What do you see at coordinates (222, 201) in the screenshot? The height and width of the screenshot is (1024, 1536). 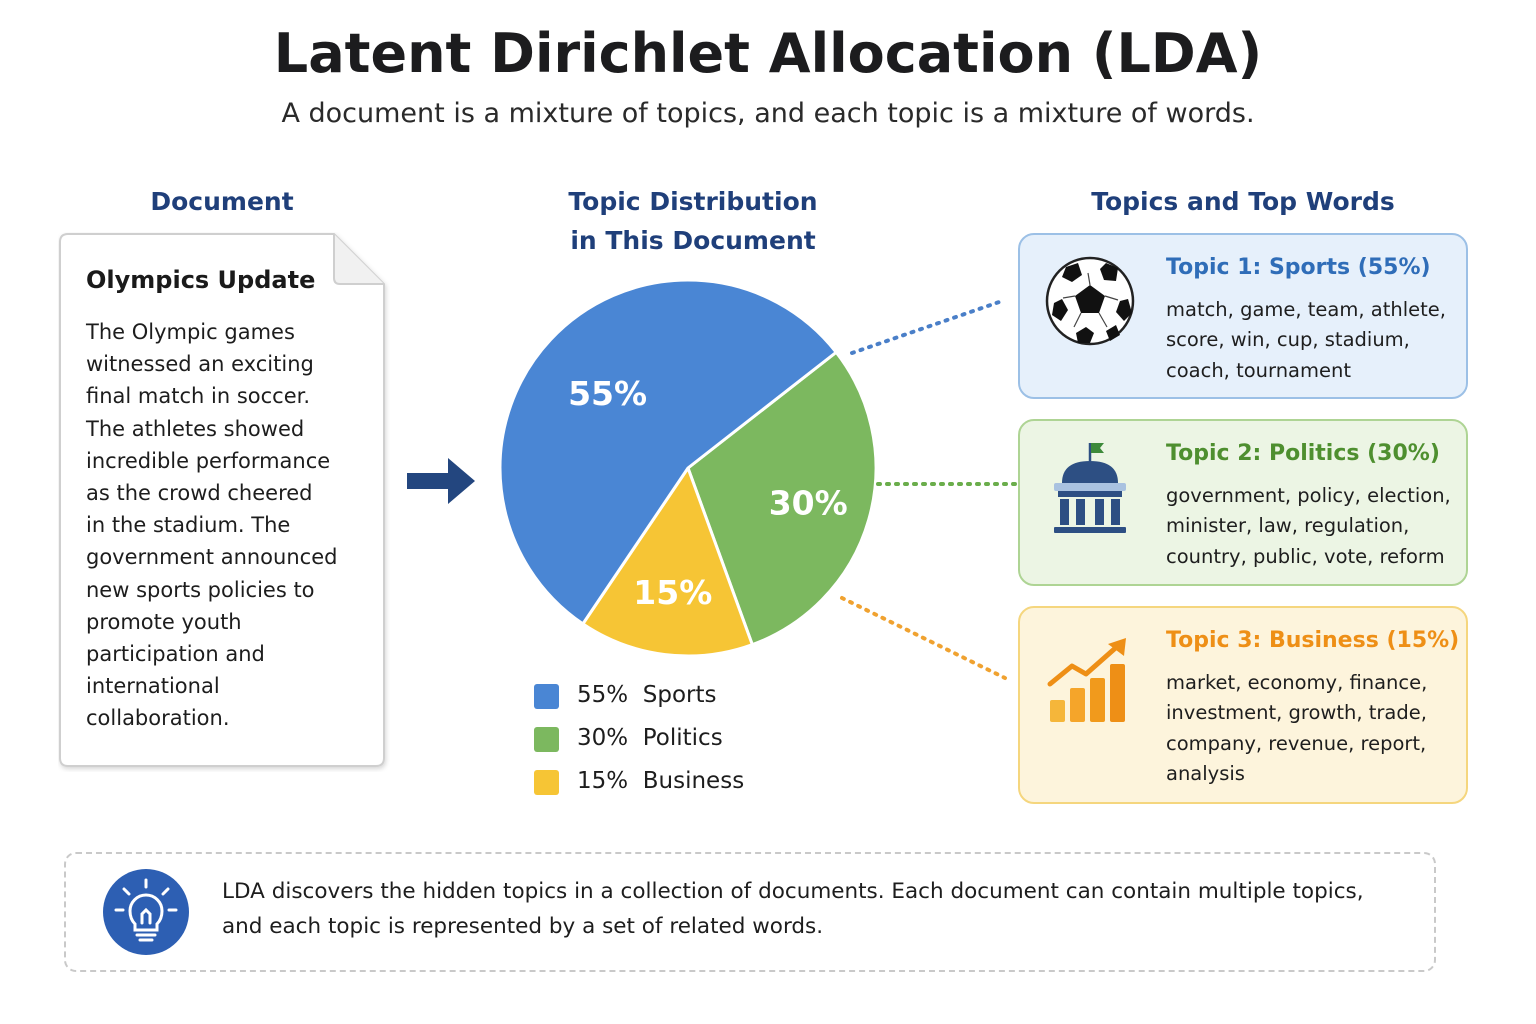 I see `document-heading: Document` at bounding box center [222, 201].